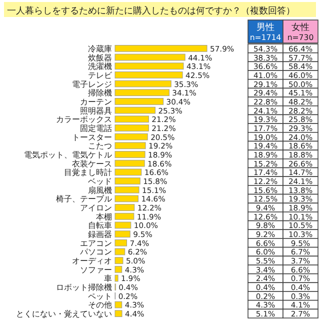 This screenshot has height=320, width=320. What do you see at coordinates (151, 11) in the screenshot?
I see `chart-title: 一人暮らしをするために新たに購入したものは何ですか？（複数回答）` at bounding box center [151, 11].